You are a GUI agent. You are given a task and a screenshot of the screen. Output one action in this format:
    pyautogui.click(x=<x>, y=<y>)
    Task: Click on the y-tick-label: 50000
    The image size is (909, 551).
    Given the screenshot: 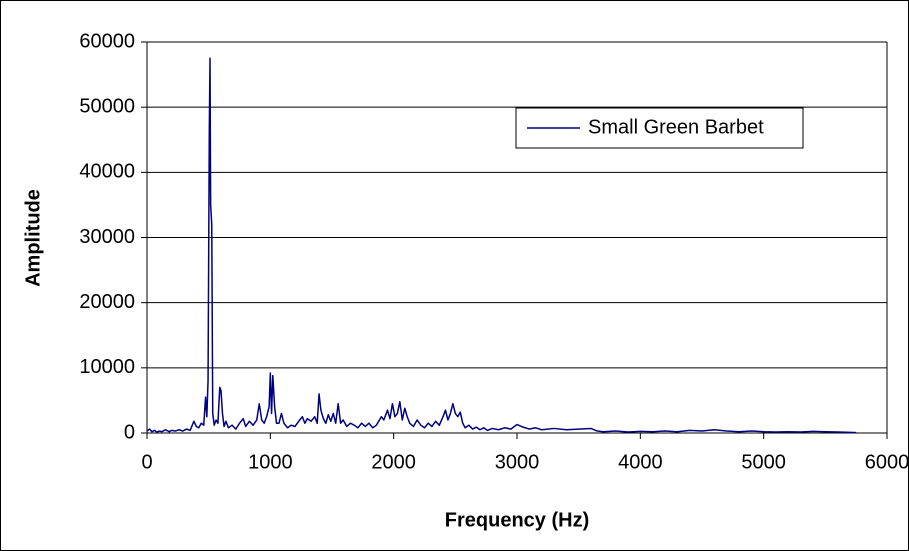 What is the action you would take?
    pyautogui.click(x=107, y=106)
    